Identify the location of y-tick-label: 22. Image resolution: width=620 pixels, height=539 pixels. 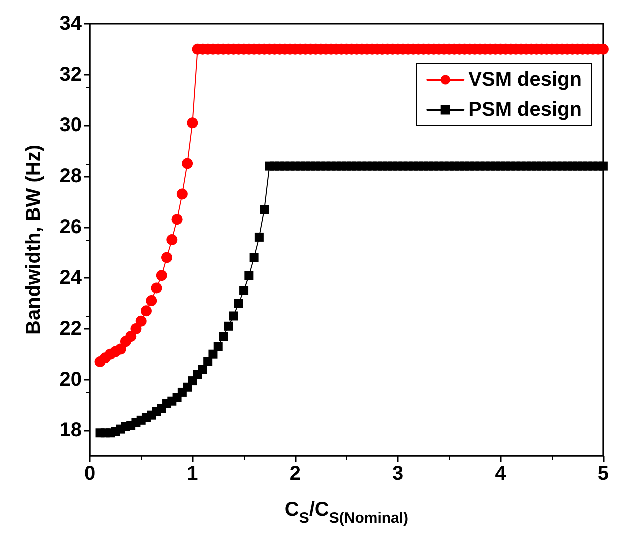
(71, 329).